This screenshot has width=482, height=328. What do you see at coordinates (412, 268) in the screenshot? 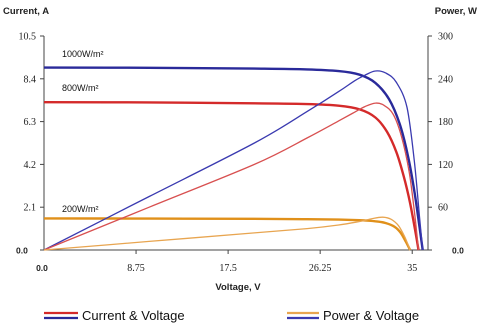
I see `x-tick-label: 35` at bounding box center [412, 268].